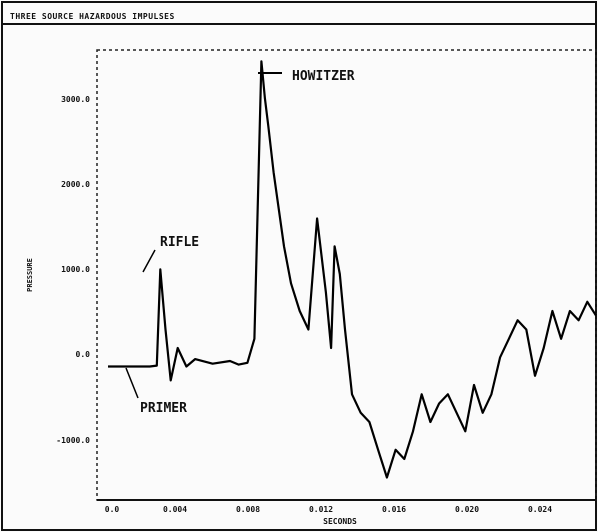  What do you see at coordinates (467, 509) in the screenshot?
I see `x-tick-label: 0.020` at bounding box center [467, 509].